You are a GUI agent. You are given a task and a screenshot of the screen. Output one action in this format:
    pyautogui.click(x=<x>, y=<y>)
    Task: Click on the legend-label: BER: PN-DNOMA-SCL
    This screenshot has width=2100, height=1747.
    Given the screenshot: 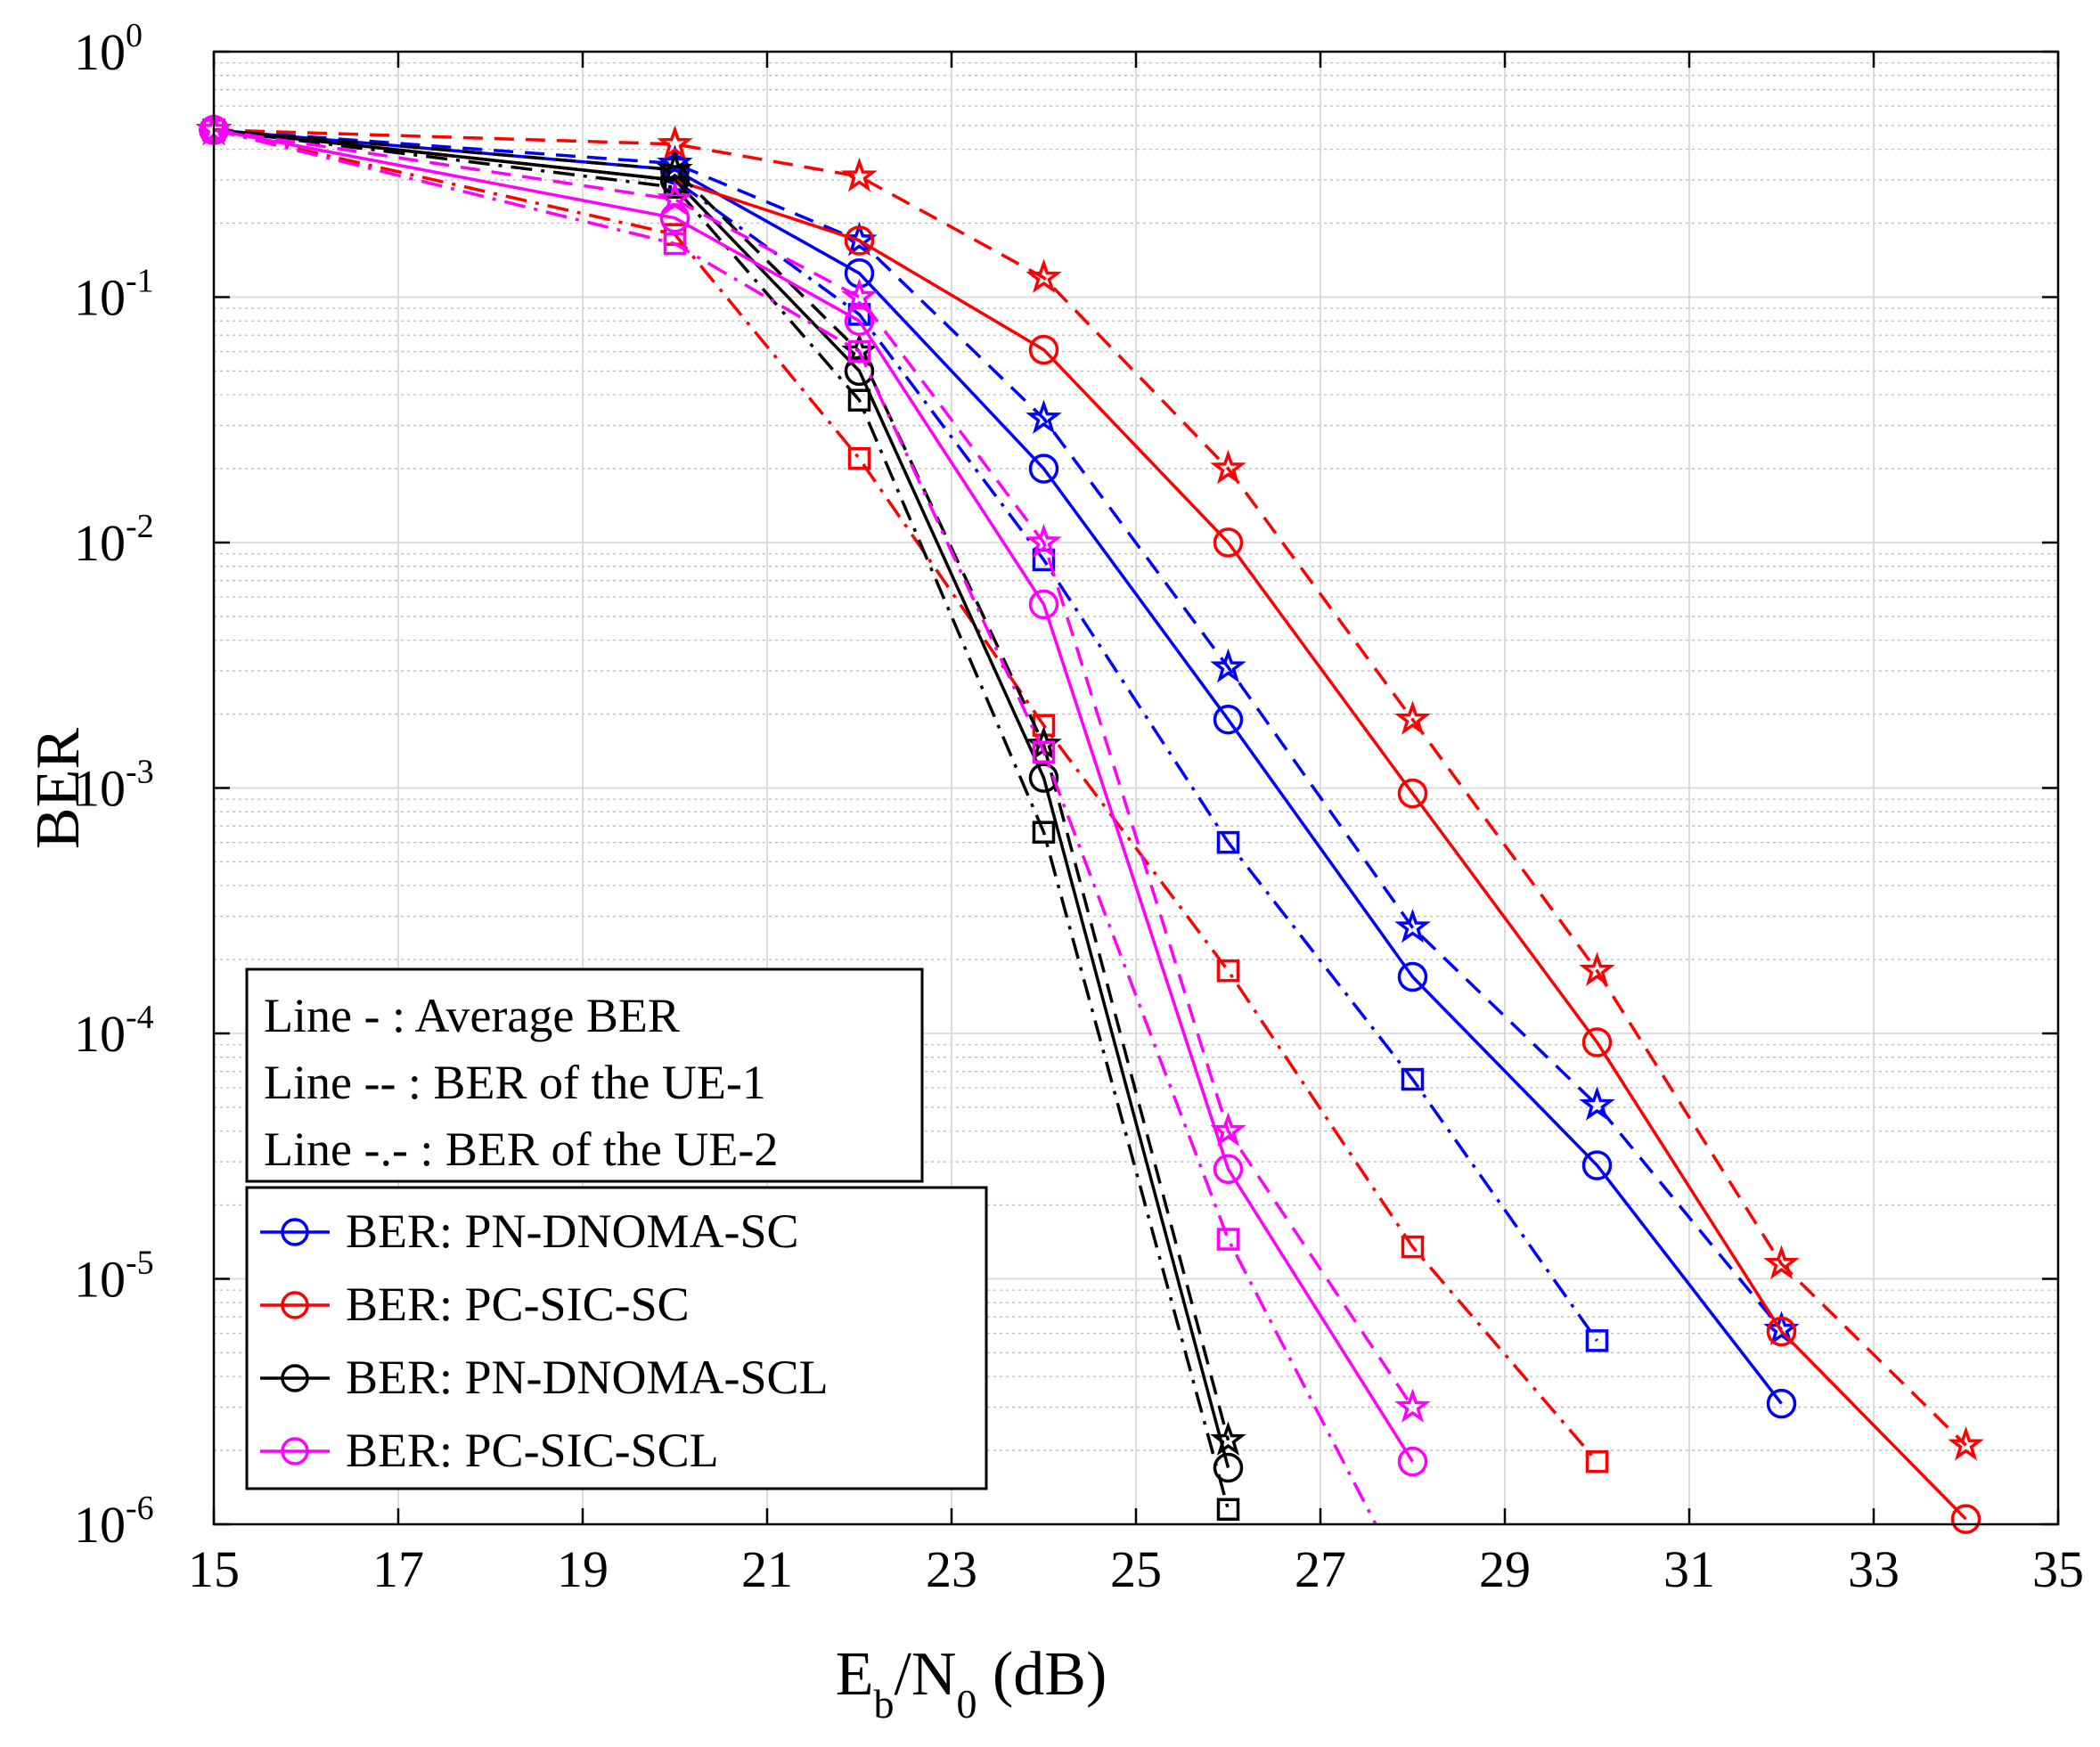 What is the action you would take?
    pyautogui.click(x=588, y=1378)
    